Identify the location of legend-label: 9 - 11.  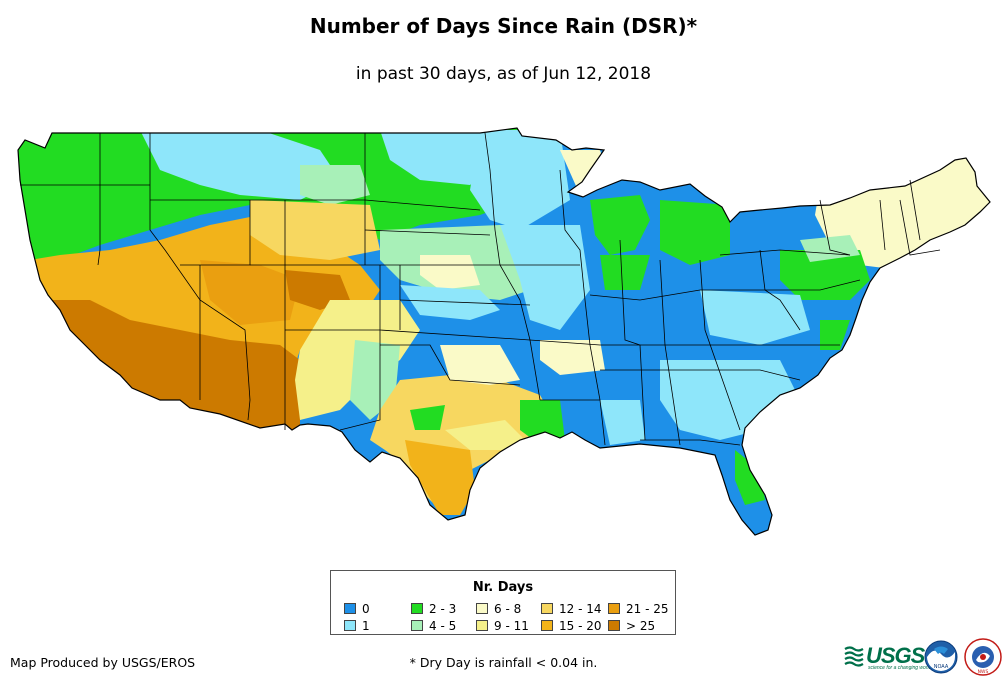
(511, 626).